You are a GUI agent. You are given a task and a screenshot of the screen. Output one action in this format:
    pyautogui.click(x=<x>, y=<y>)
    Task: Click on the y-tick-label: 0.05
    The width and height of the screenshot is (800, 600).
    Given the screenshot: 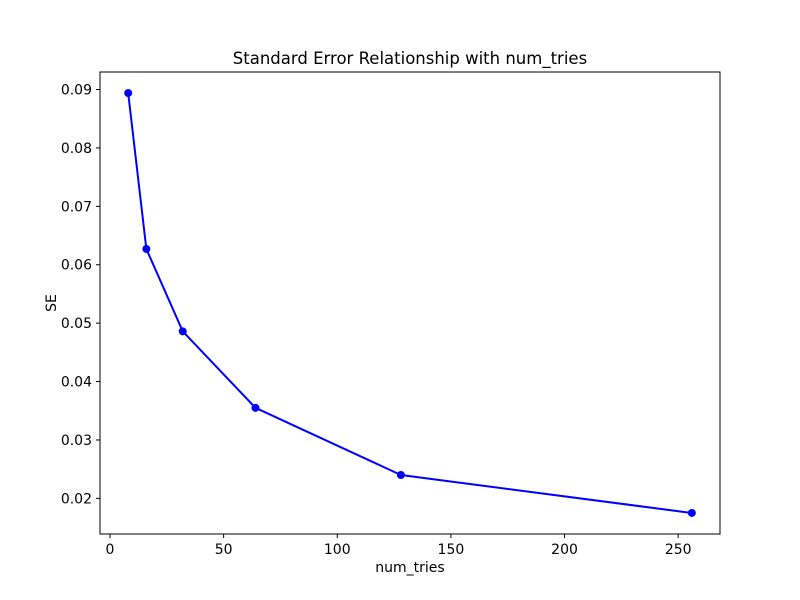 What is the action you would take?
    pyautogui.click(x=76, y=324)
    